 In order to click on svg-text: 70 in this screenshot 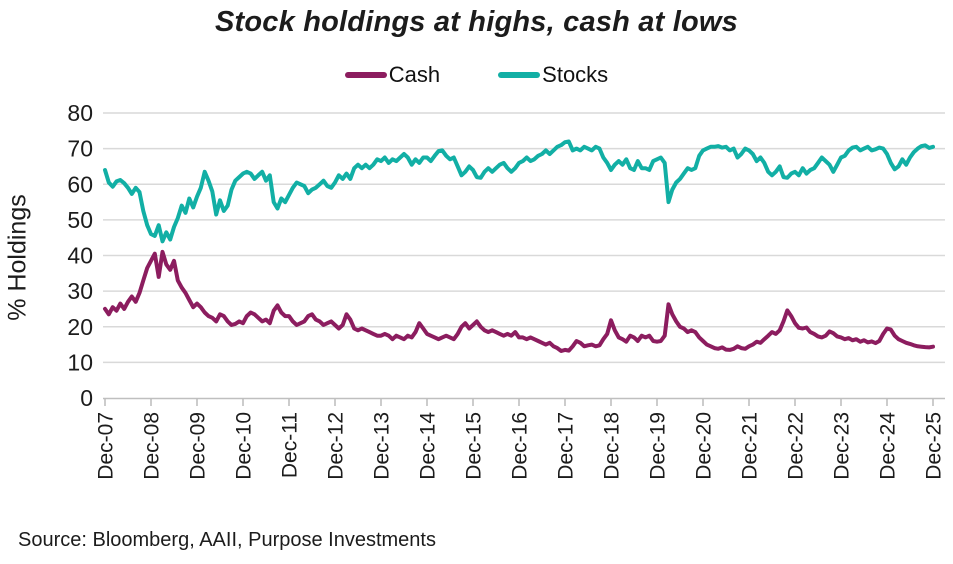, I will do `click(80, 149)`.